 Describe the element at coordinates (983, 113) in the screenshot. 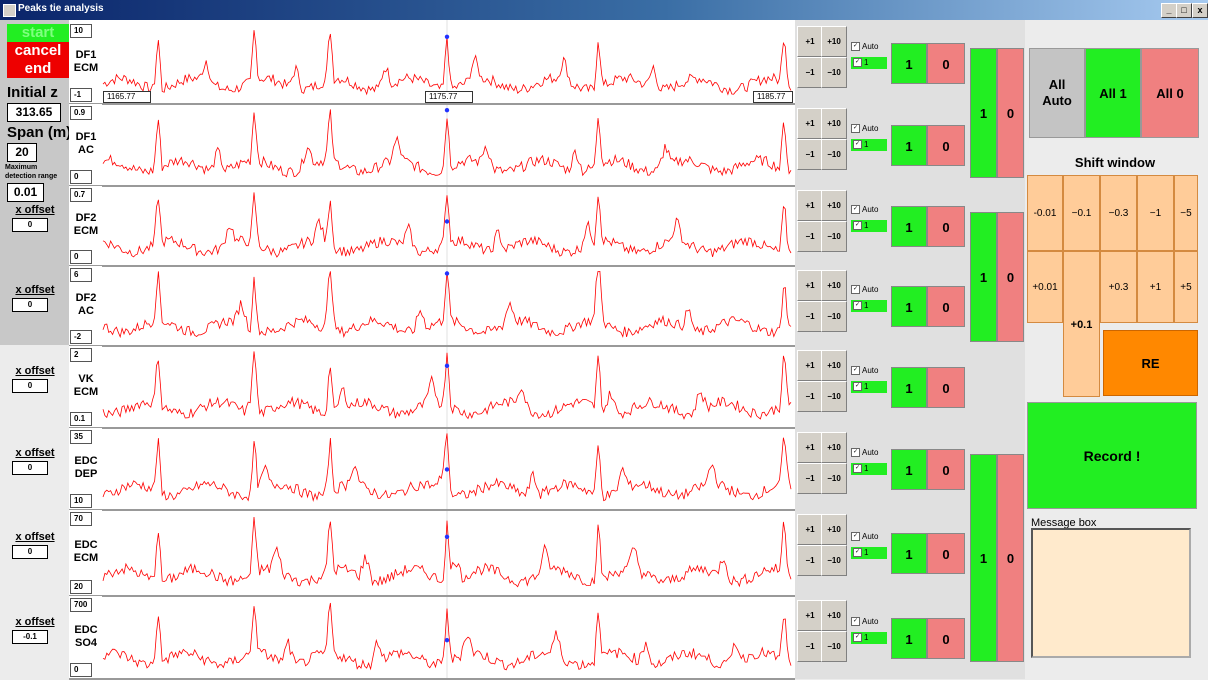

I see `group1-on-button: 1` at that location.